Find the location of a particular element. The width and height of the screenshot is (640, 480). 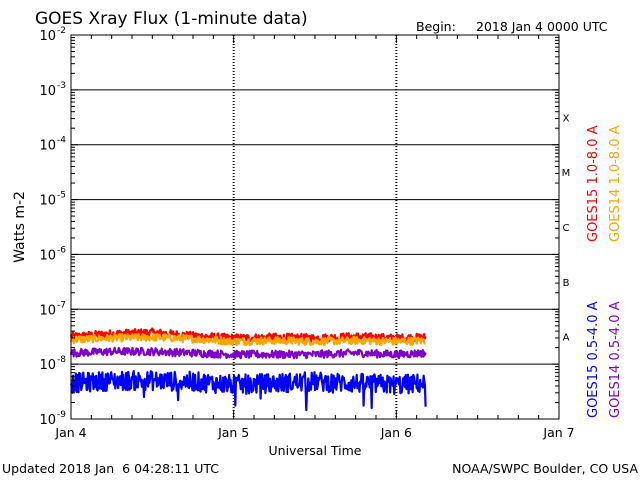

y-tick-exponent: -2 is located at coordinates (61, 31).